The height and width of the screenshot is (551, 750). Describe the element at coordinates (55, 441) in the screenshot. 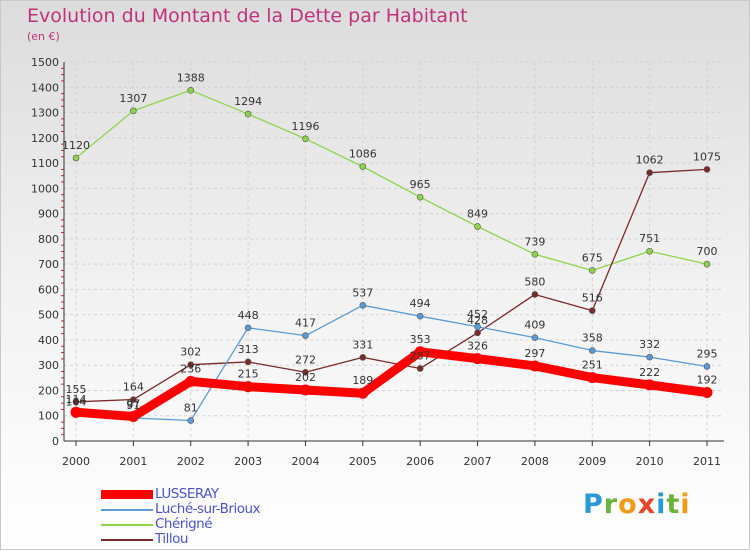

I see `y-tick-label: 0` at that location.